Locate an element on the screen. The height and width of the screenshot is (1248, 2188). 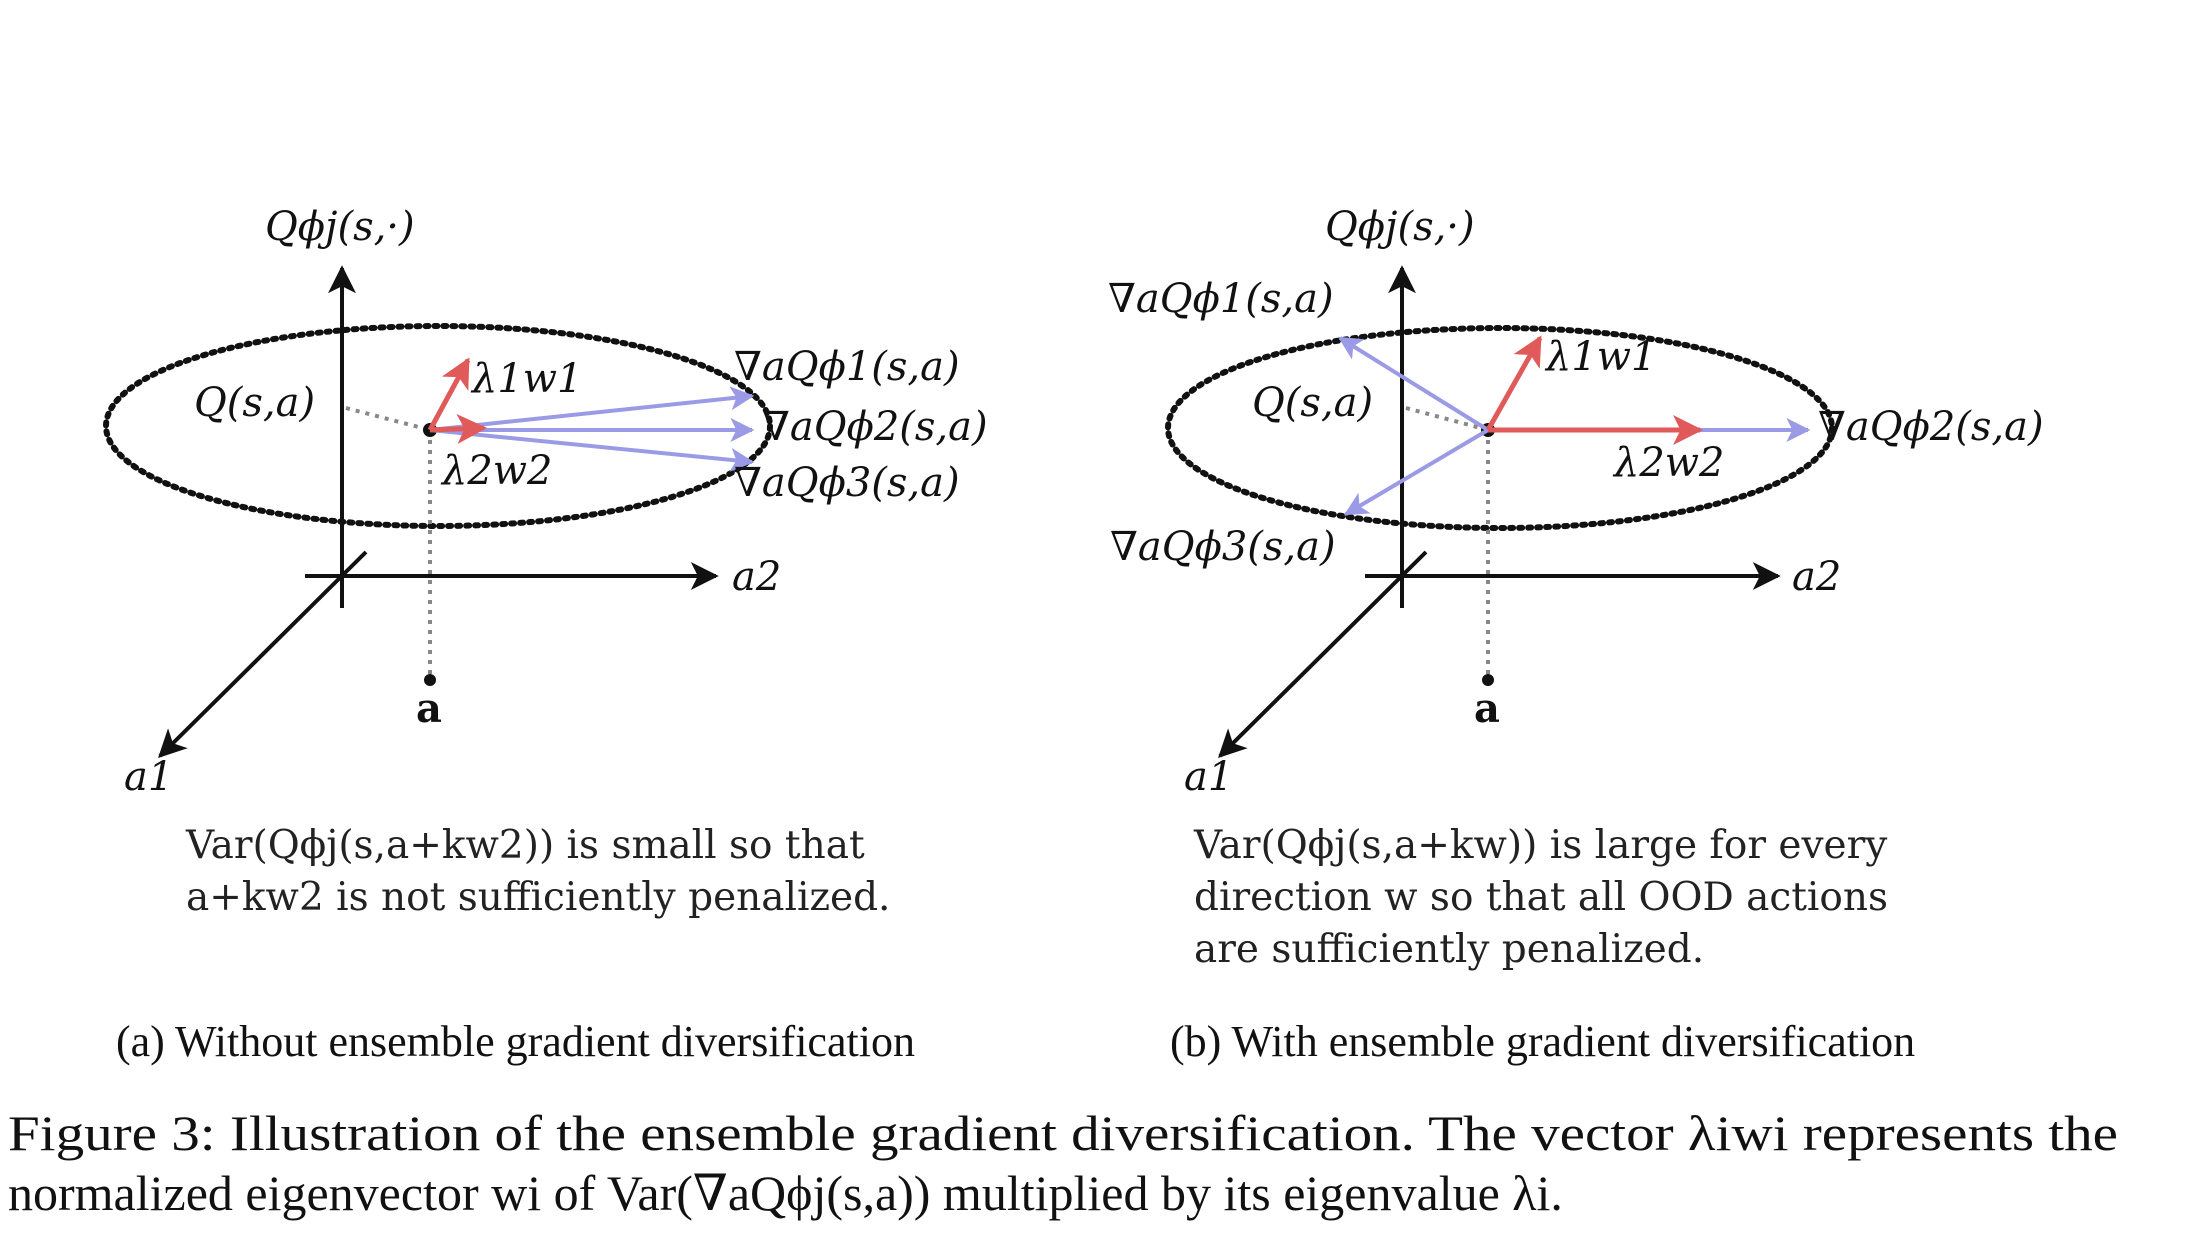
panel-a-grad1-label: ∇aQϕ1(s,a) is located at coordinates (847, 367).